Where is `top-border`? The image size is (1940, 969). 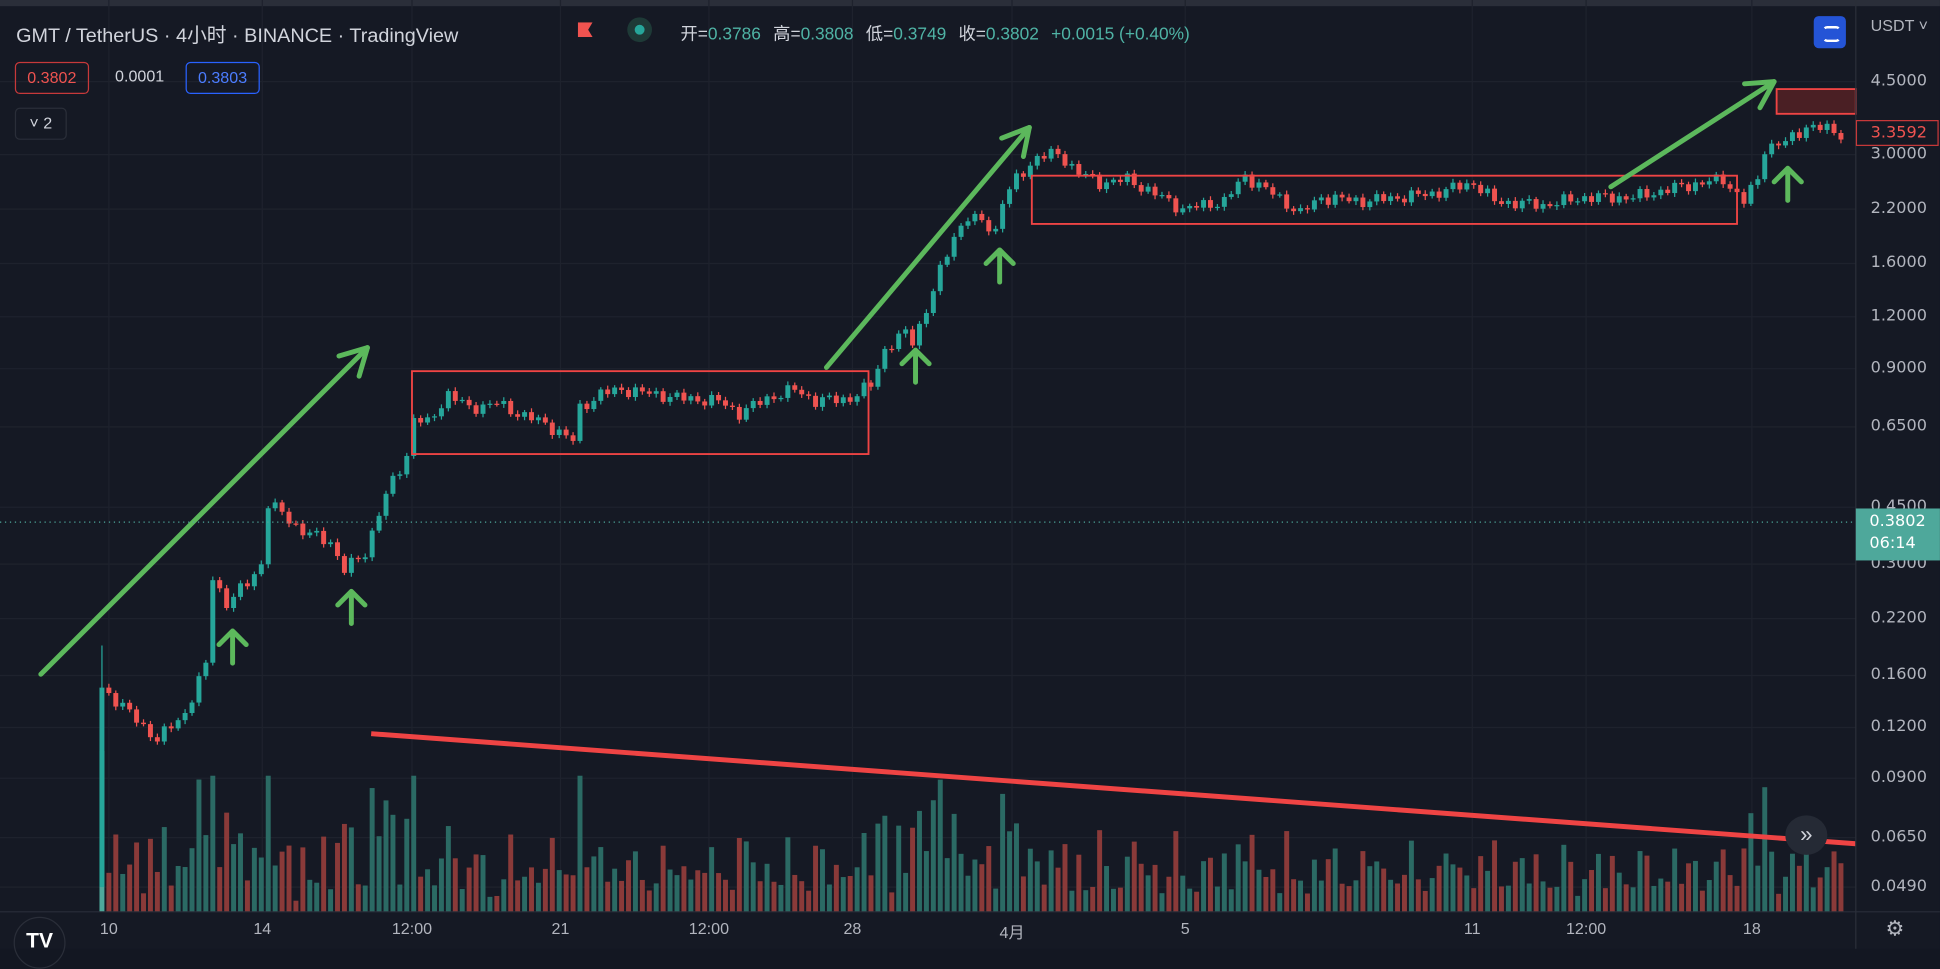 top-border is located at coordinates (970, 3).